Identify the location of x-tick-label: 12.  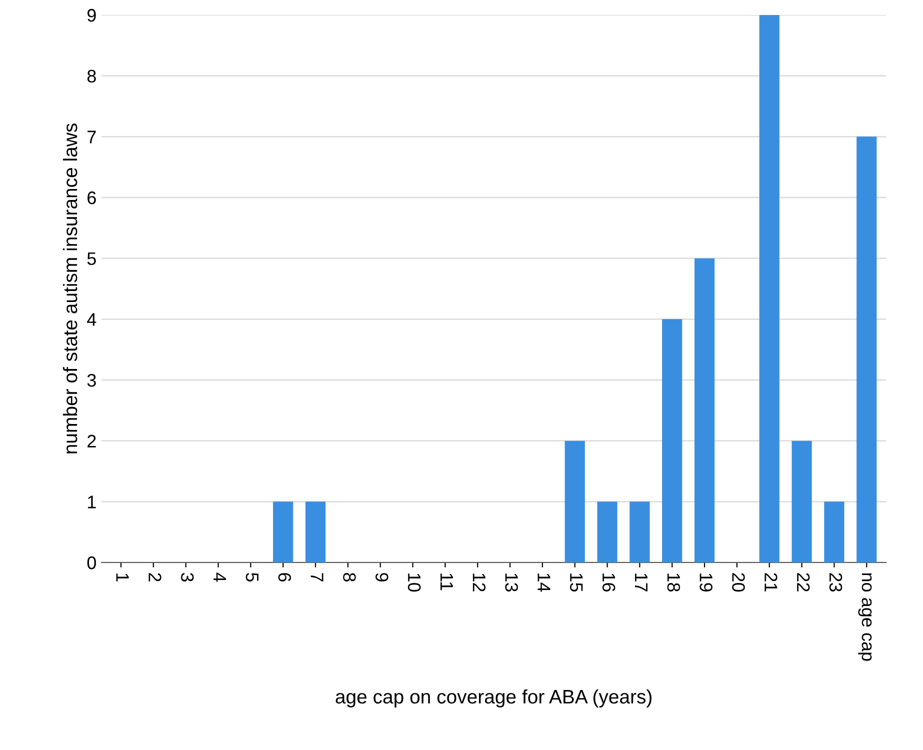
(479, 583).